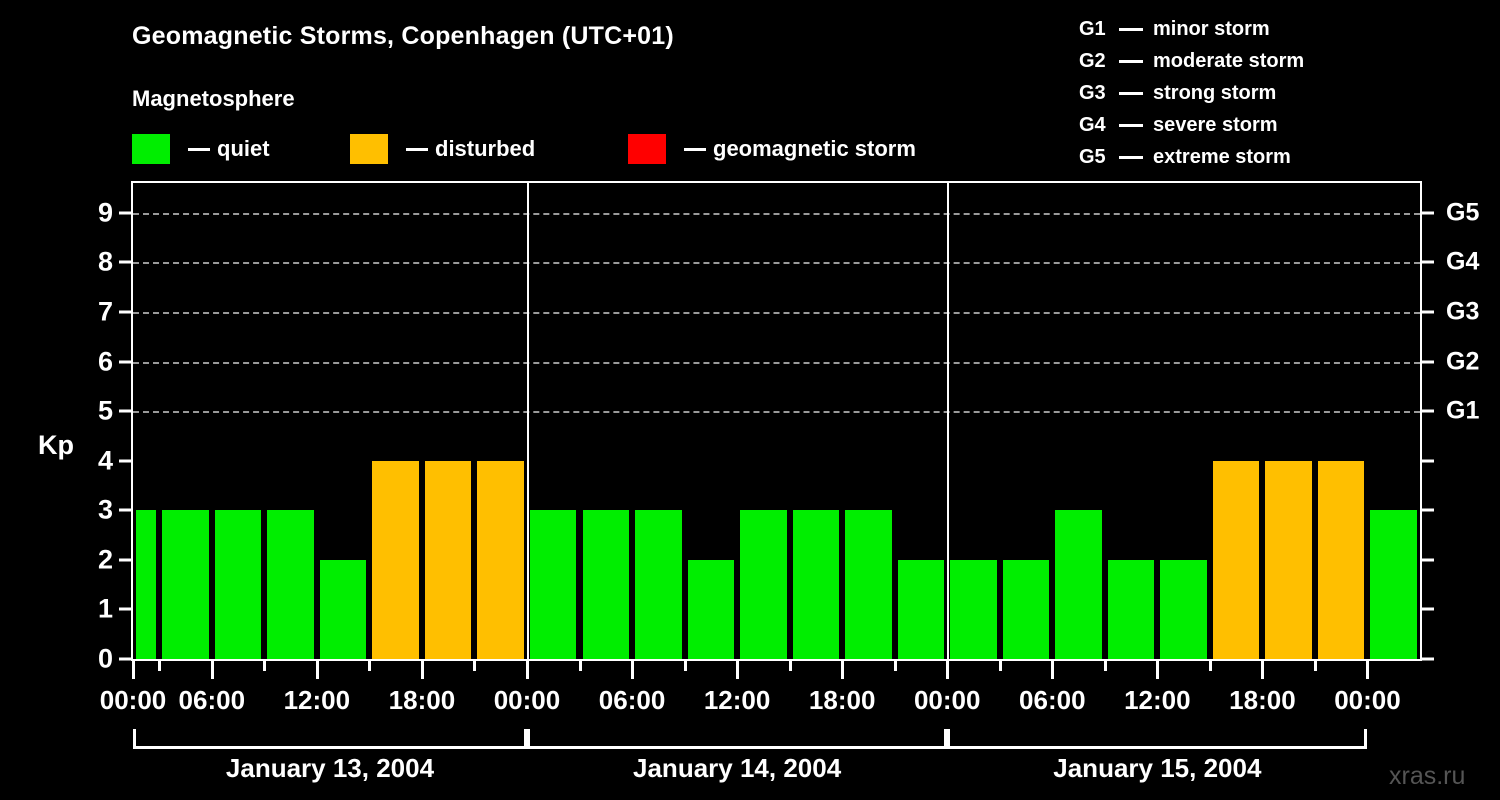 This screenshot has height=800, width=1500. What do you see at coordinates (527, 421) in the screenshot?
I see `day-separator` at bounding box center [527, 421].